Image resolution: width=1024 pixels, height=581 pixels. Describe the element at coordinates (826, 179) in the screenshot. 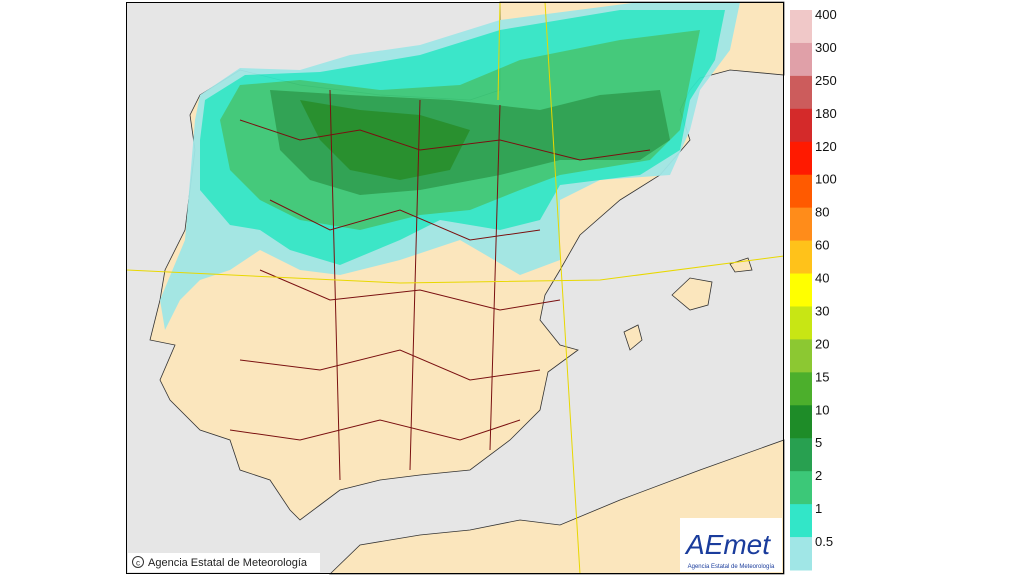

I see `legend-label: 100` at that location.